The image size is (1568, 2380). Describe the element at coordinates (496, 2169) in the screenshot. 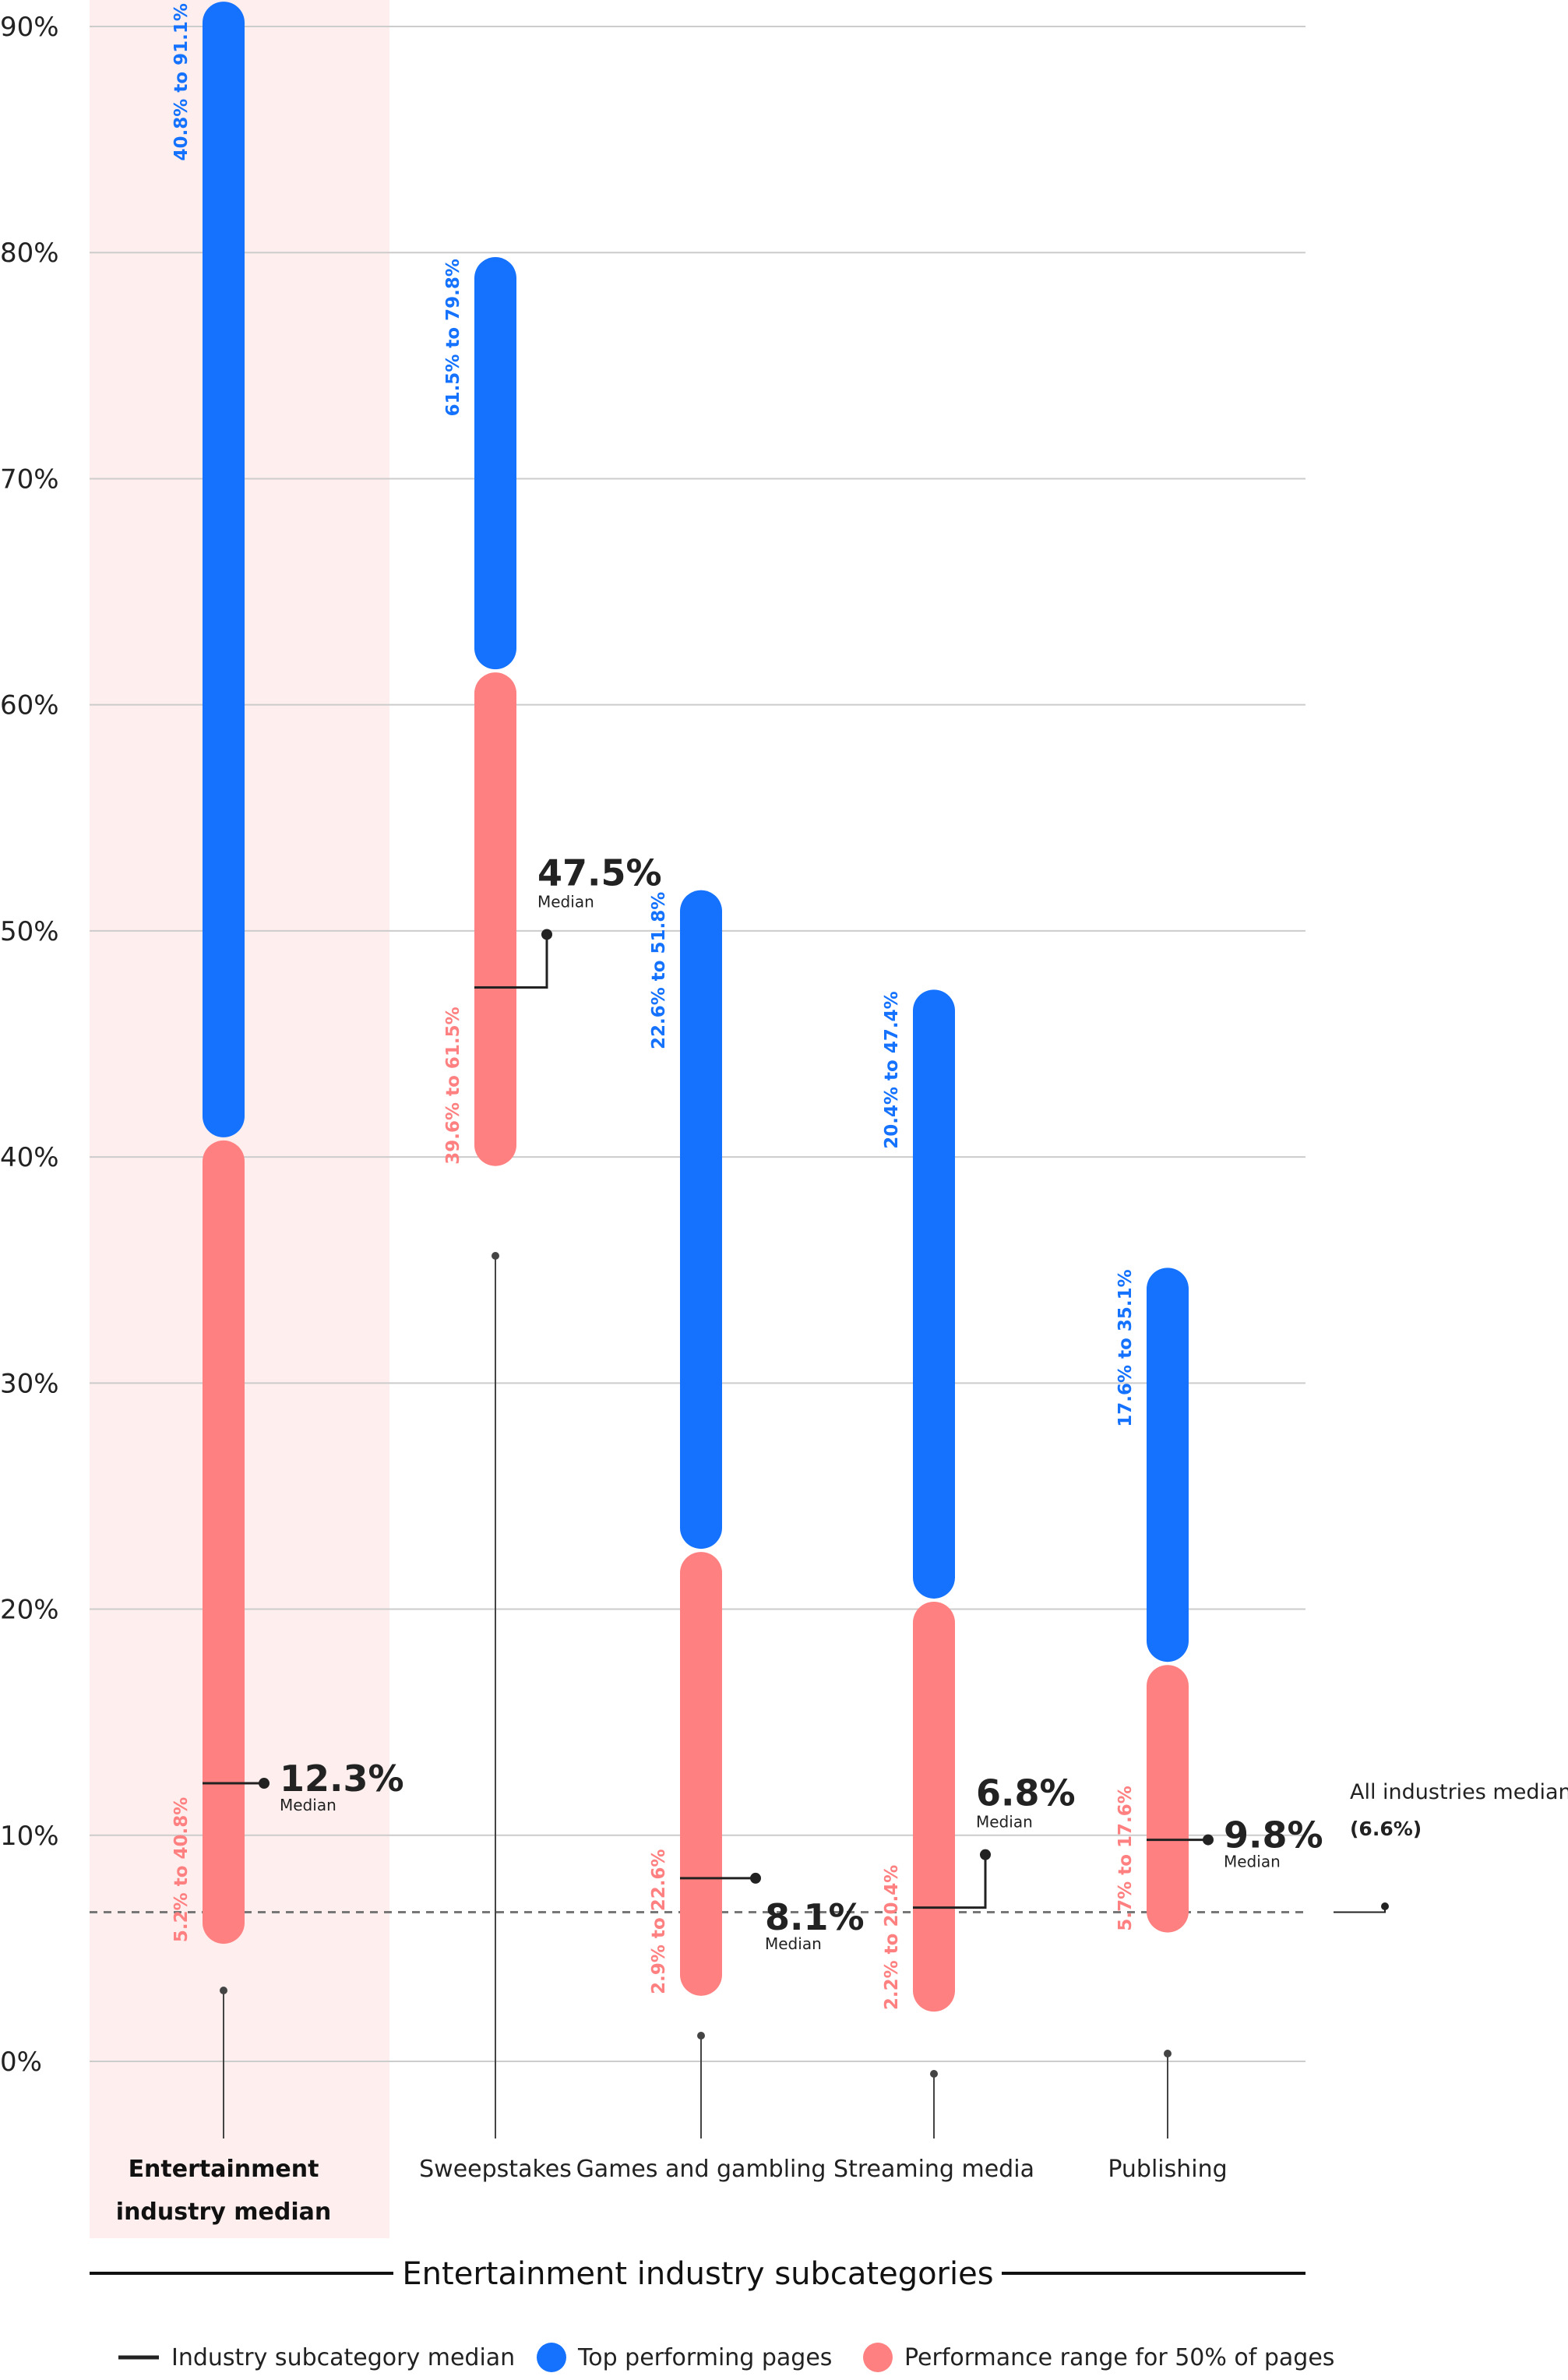

I see `category-label: Sweepstakes` at that location.